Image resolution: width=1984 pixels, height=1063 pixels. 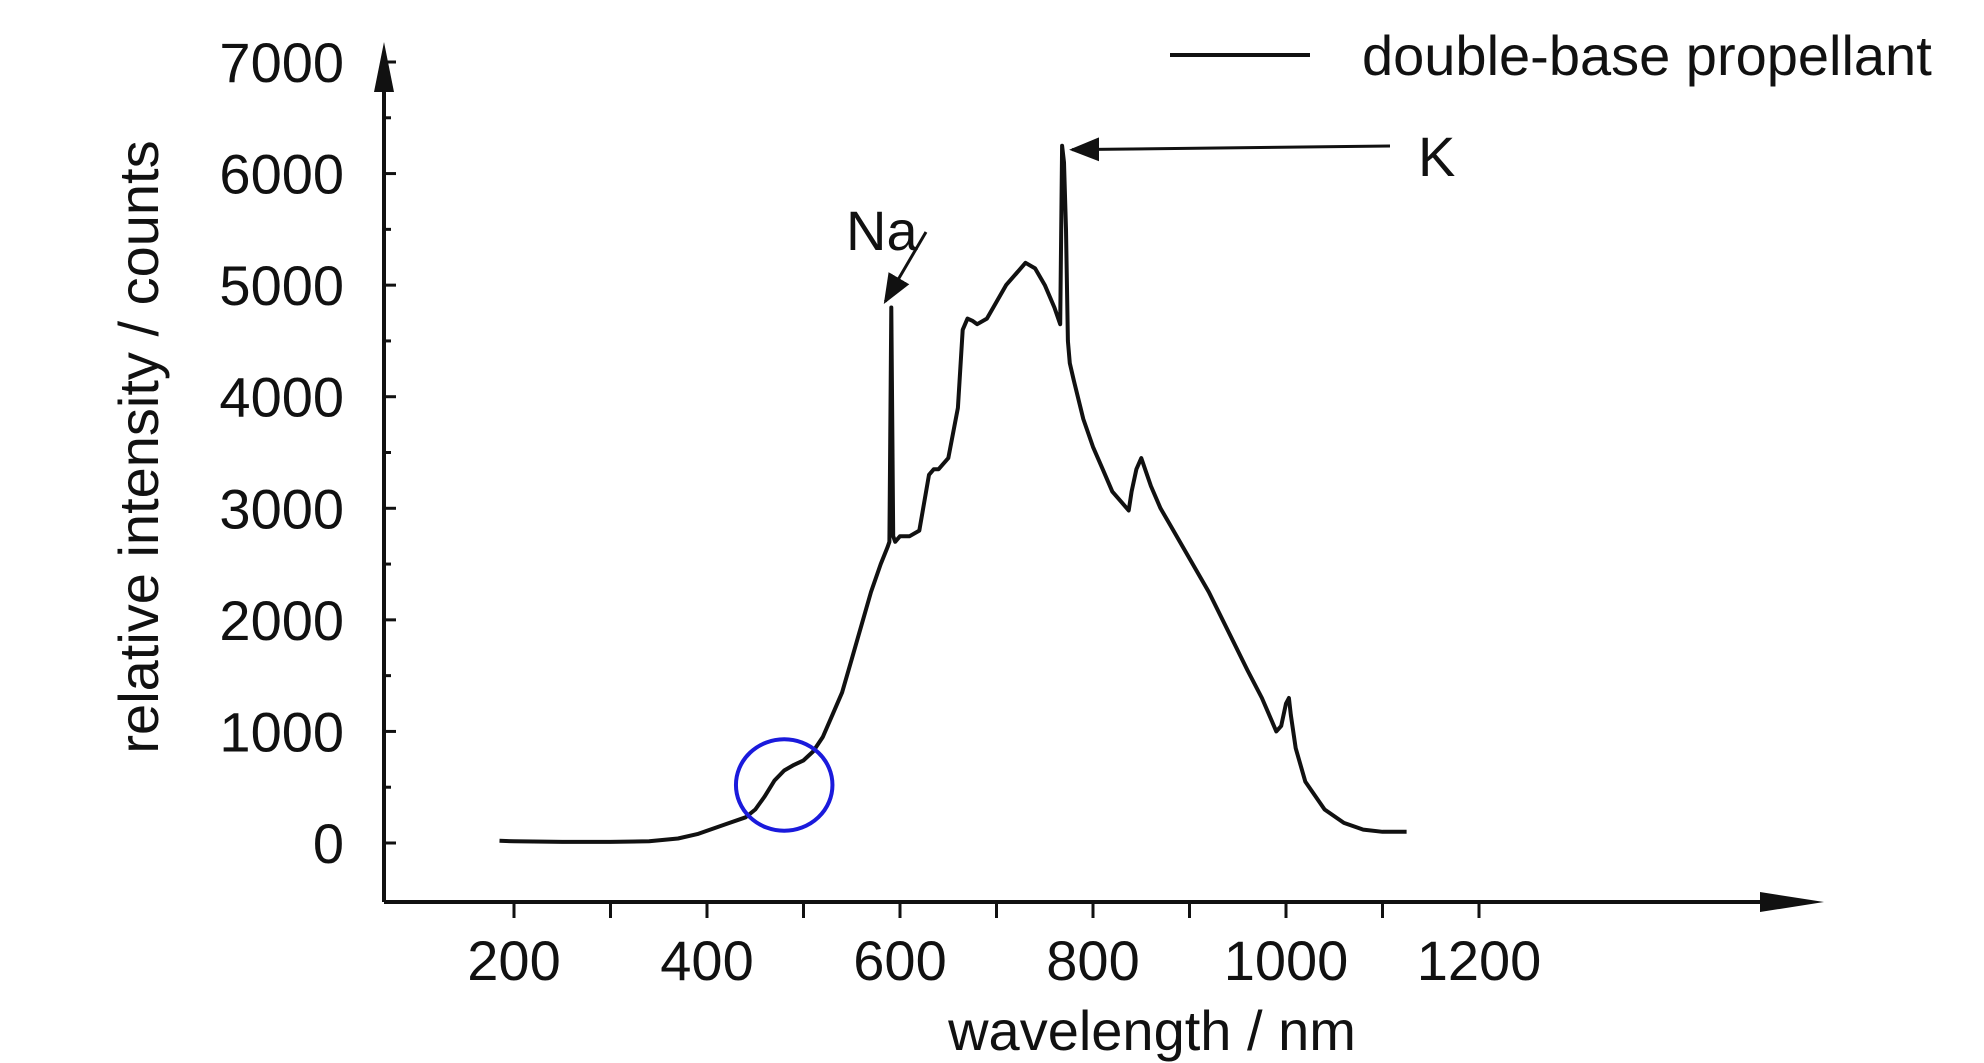 I want to click on y-axis-title: relative intensity / counts, so click(x=138, y=446).